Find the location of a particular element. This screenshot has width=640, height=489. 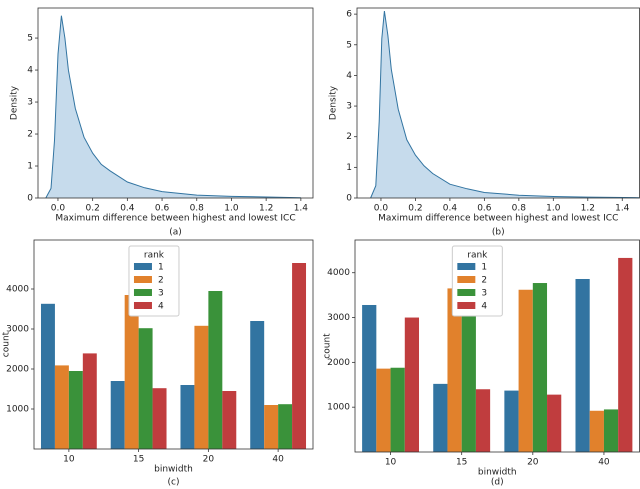

caption: (c) is located at coordinates (174, 483).